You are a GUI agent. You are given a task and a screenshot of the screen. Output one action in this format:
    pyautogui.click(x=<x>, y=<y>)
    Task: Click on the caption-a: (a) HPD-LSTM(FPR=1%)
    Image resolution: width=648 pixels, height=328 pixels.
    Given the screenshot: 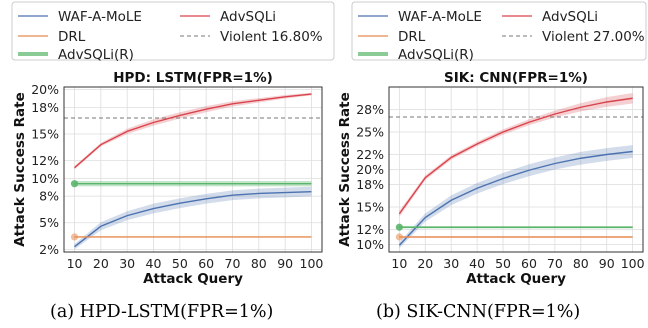 What is the action you would take?
    pyautogui.click(x=162, y=312)
    